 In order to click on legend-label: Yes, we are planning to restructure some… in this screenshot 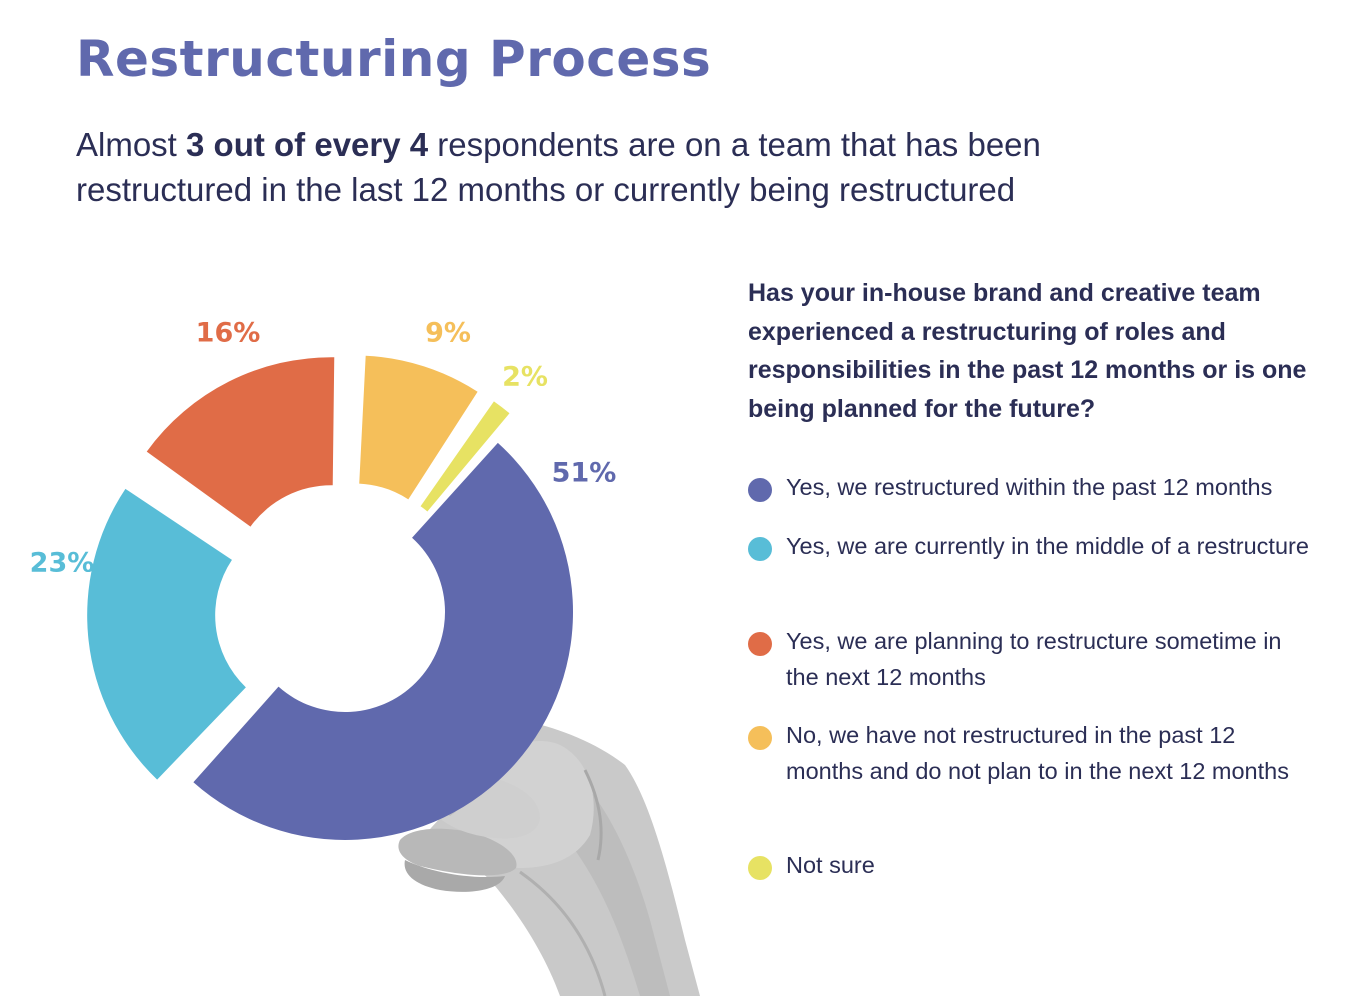, I will do `click(1034, 659)`.